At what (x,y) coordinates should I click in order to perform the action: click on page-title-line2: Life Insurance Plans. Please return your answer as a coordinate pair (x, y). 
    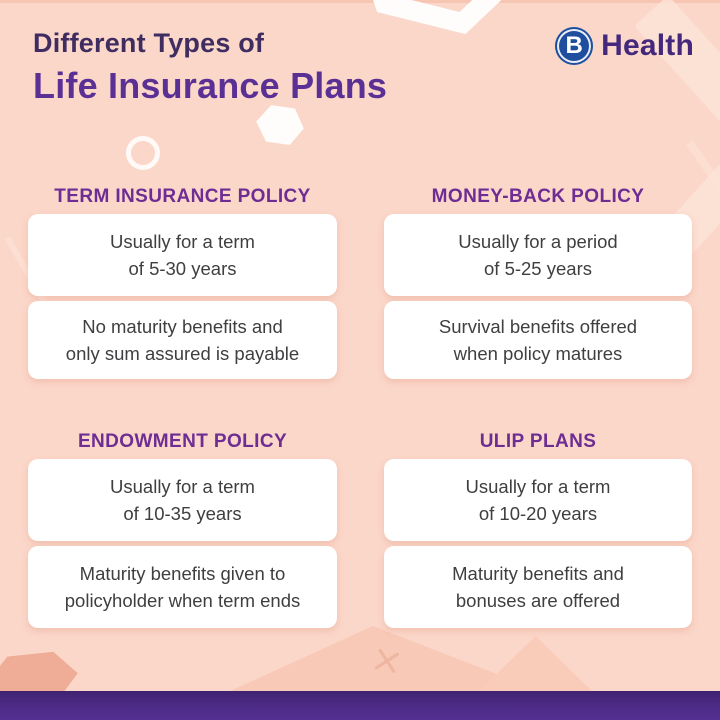
    Looking at the image, I should click on (210, 85).